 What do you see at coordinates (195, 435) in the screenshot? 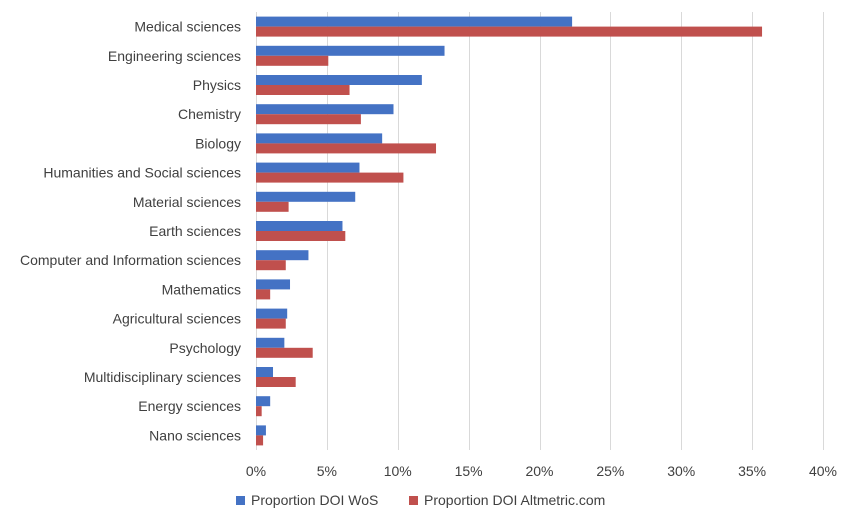
I see `category-label: Nano sciences` at bounding box center [195, 435].